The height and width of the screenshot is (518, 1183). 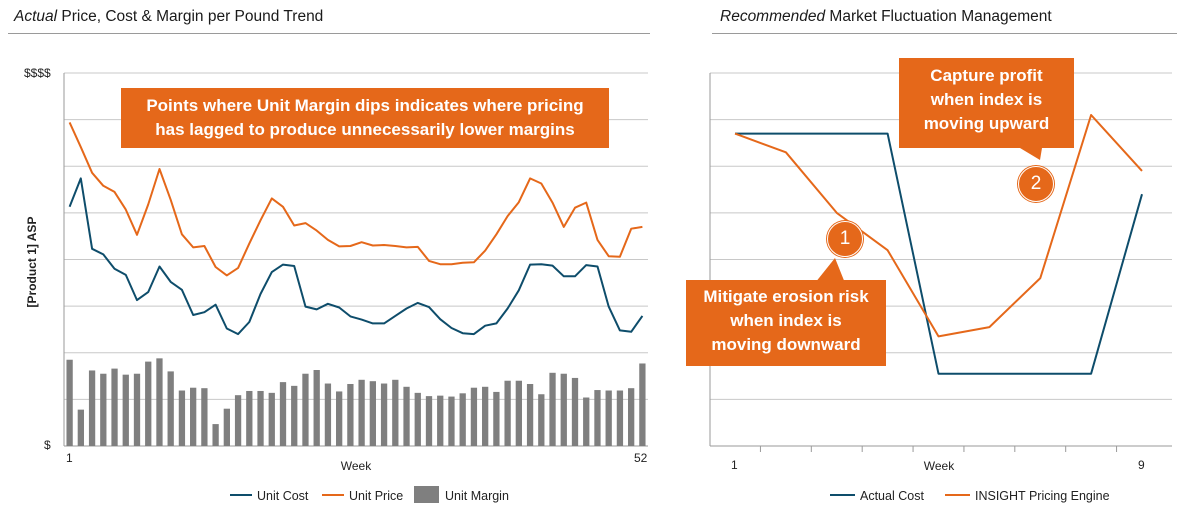 I want to click on right-x-tick-last: 9, so click(x=1141, y=465).